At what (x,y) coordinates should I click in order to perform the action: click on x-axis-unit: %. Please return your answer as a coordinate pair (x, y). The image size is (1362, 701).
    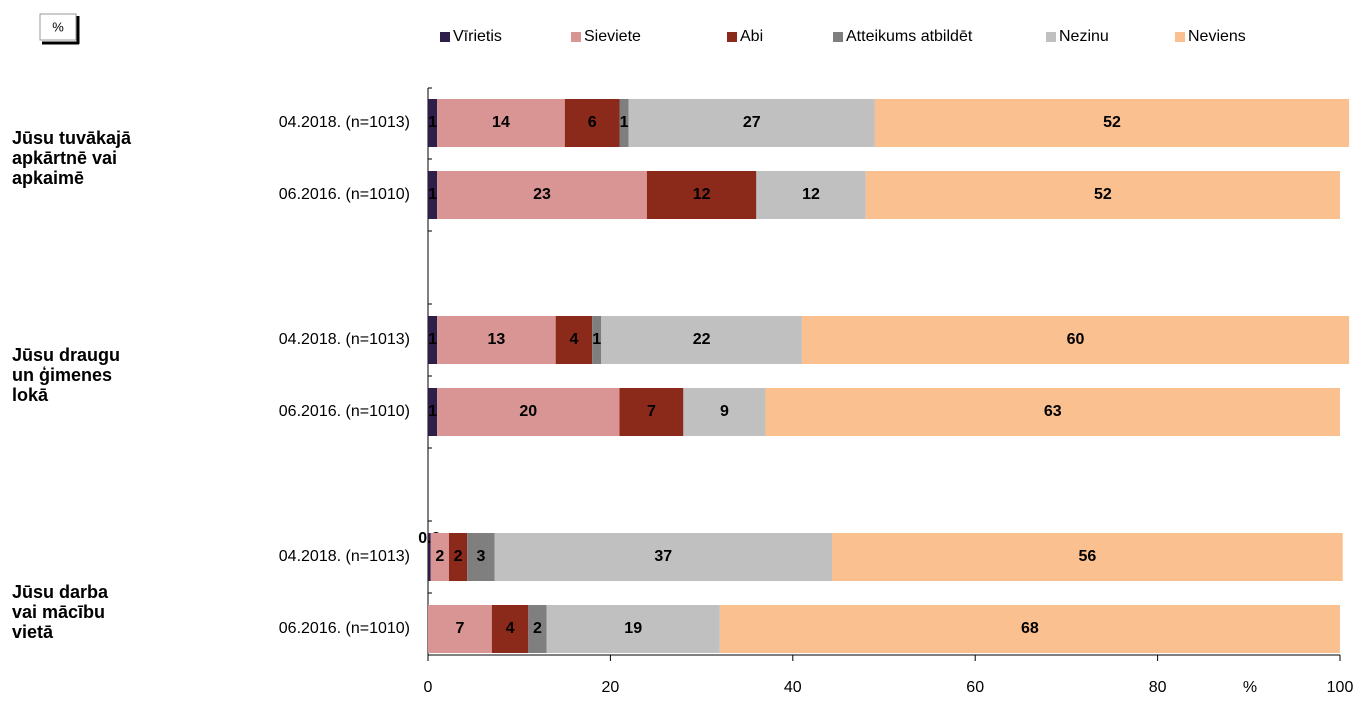
    Looking at the image, I should click on (1250, 687).